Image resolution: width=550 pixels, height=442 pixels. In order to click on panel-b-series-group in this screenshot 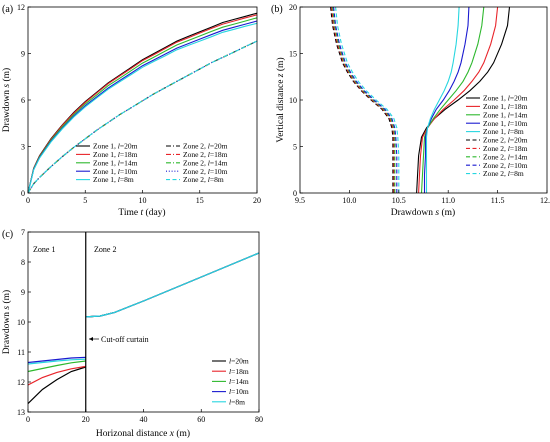, I will do `click(420, 100)`.